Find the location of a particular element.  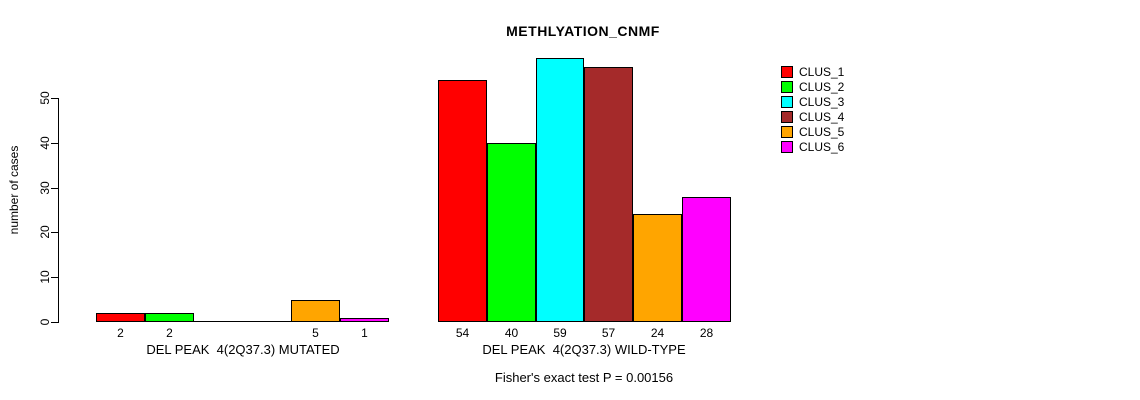

bar-value-label: 28 is located at coordinates (706, 333).